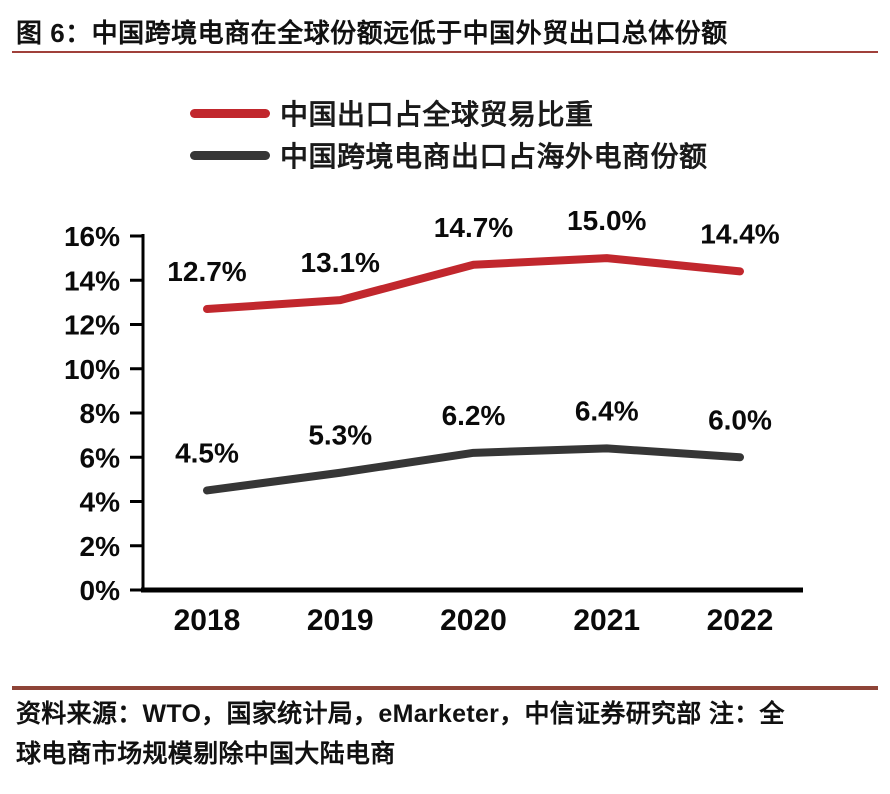 The height and width of the screenshot is (794, 890). Describe the element at coordinates (230, 155) in the screenshot. I see `legend-swatch-black-line-icon` at that location.